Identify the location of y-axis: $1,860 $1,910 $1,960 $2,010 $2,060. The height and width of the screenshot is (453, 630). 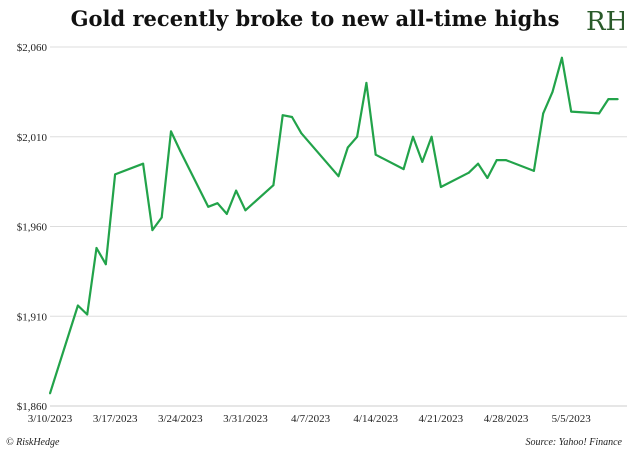
(32, 227).